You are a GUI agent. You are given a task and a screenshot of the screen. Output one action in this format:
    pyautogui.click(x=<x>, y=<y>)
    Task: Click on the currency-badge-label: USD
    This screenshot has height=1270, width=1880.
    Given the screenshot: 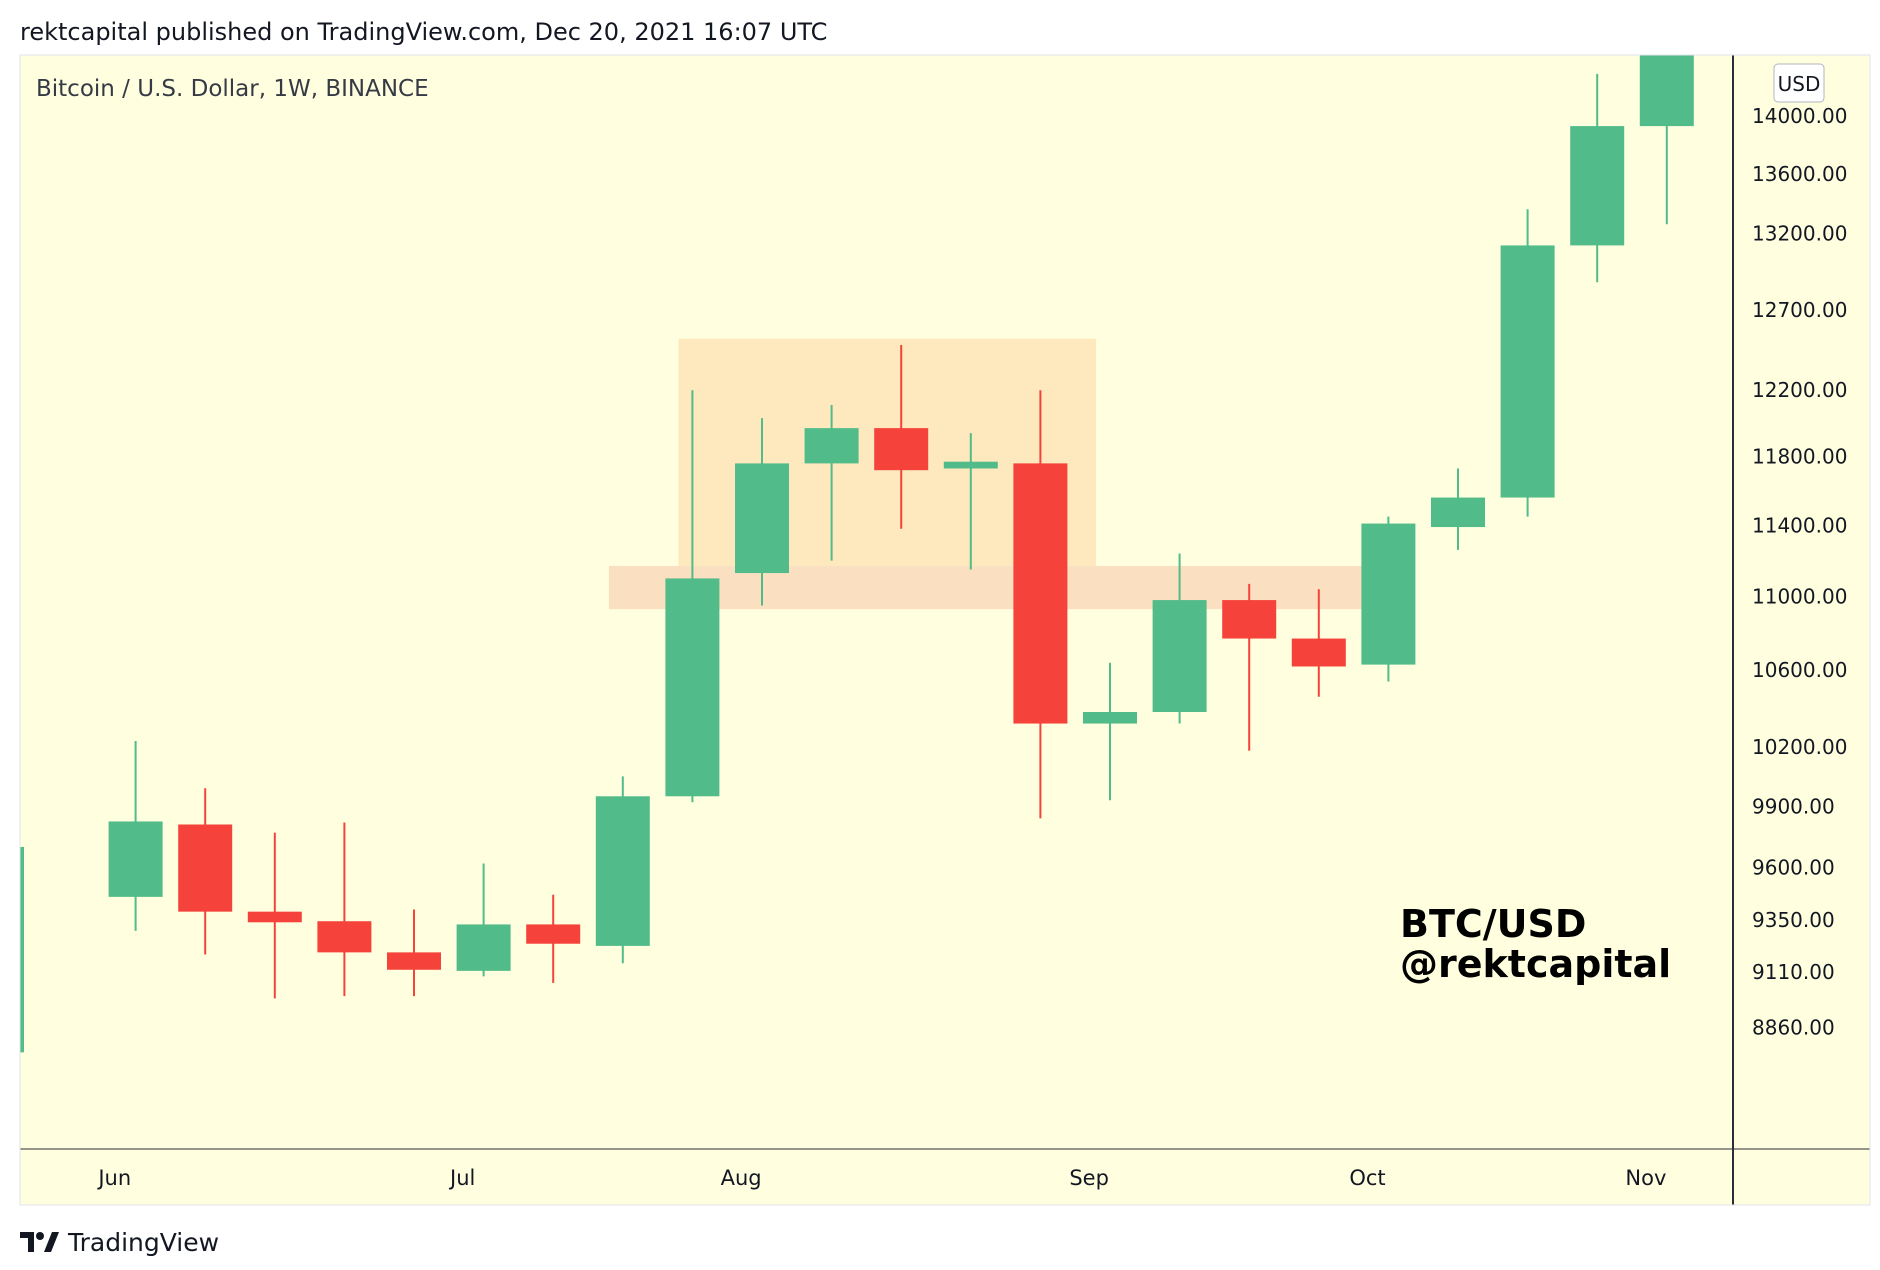 What is the action you would take?
    pyautogui.click(x=1799, y=84)
    